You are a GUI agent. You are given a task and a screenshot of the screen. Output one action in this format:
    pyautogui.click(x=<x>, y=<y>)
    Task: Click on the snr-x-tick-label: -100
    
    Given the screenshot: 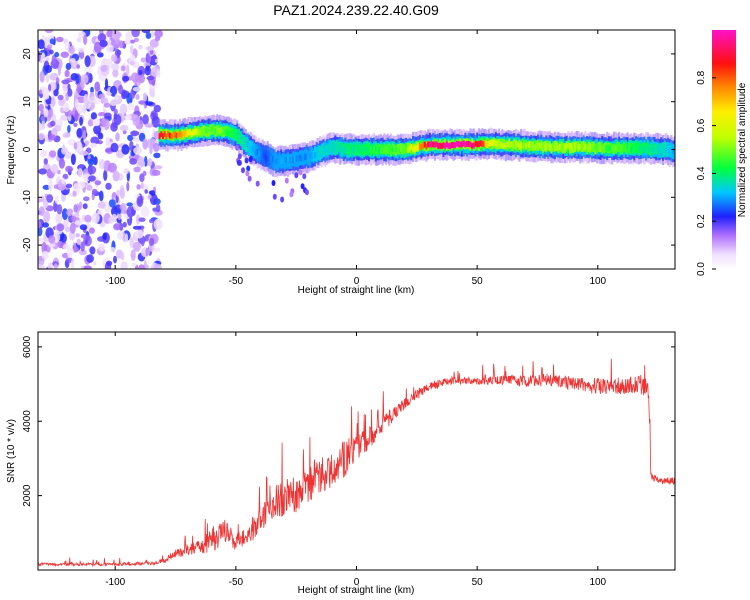 What is the action you would take?
    pyautogui.click(x=115, y=582)
    